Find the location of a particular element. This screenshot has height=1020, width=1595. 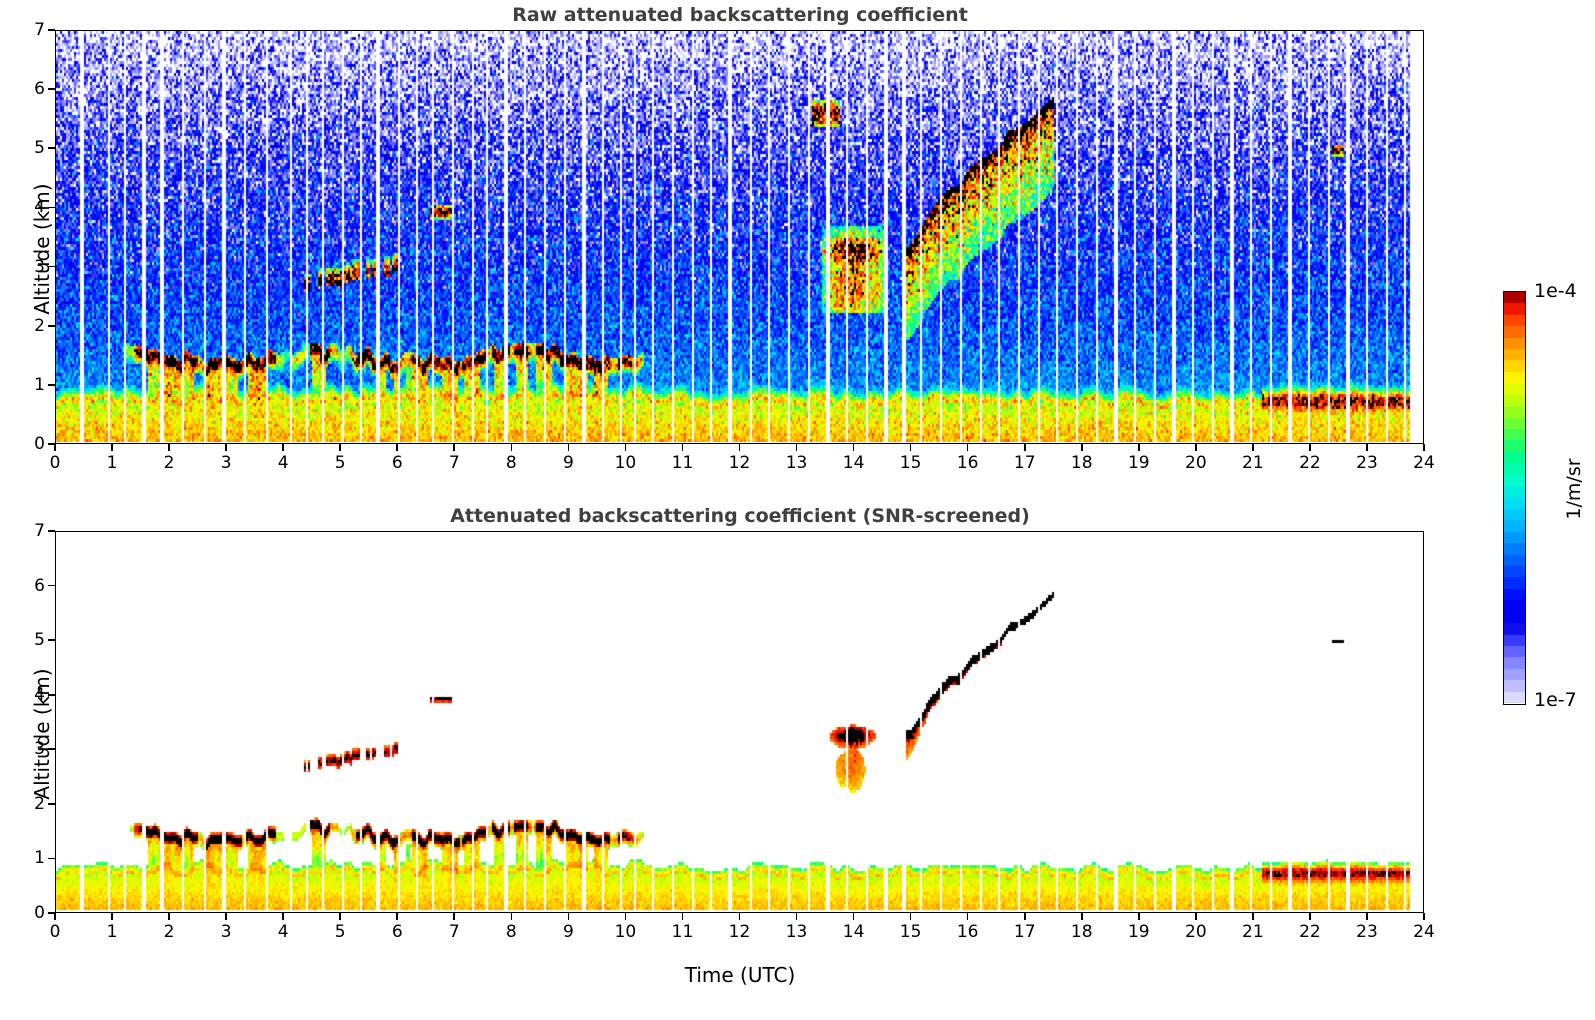

x-tick-label-screened-6: 6 is located at coordinates (397, 932).